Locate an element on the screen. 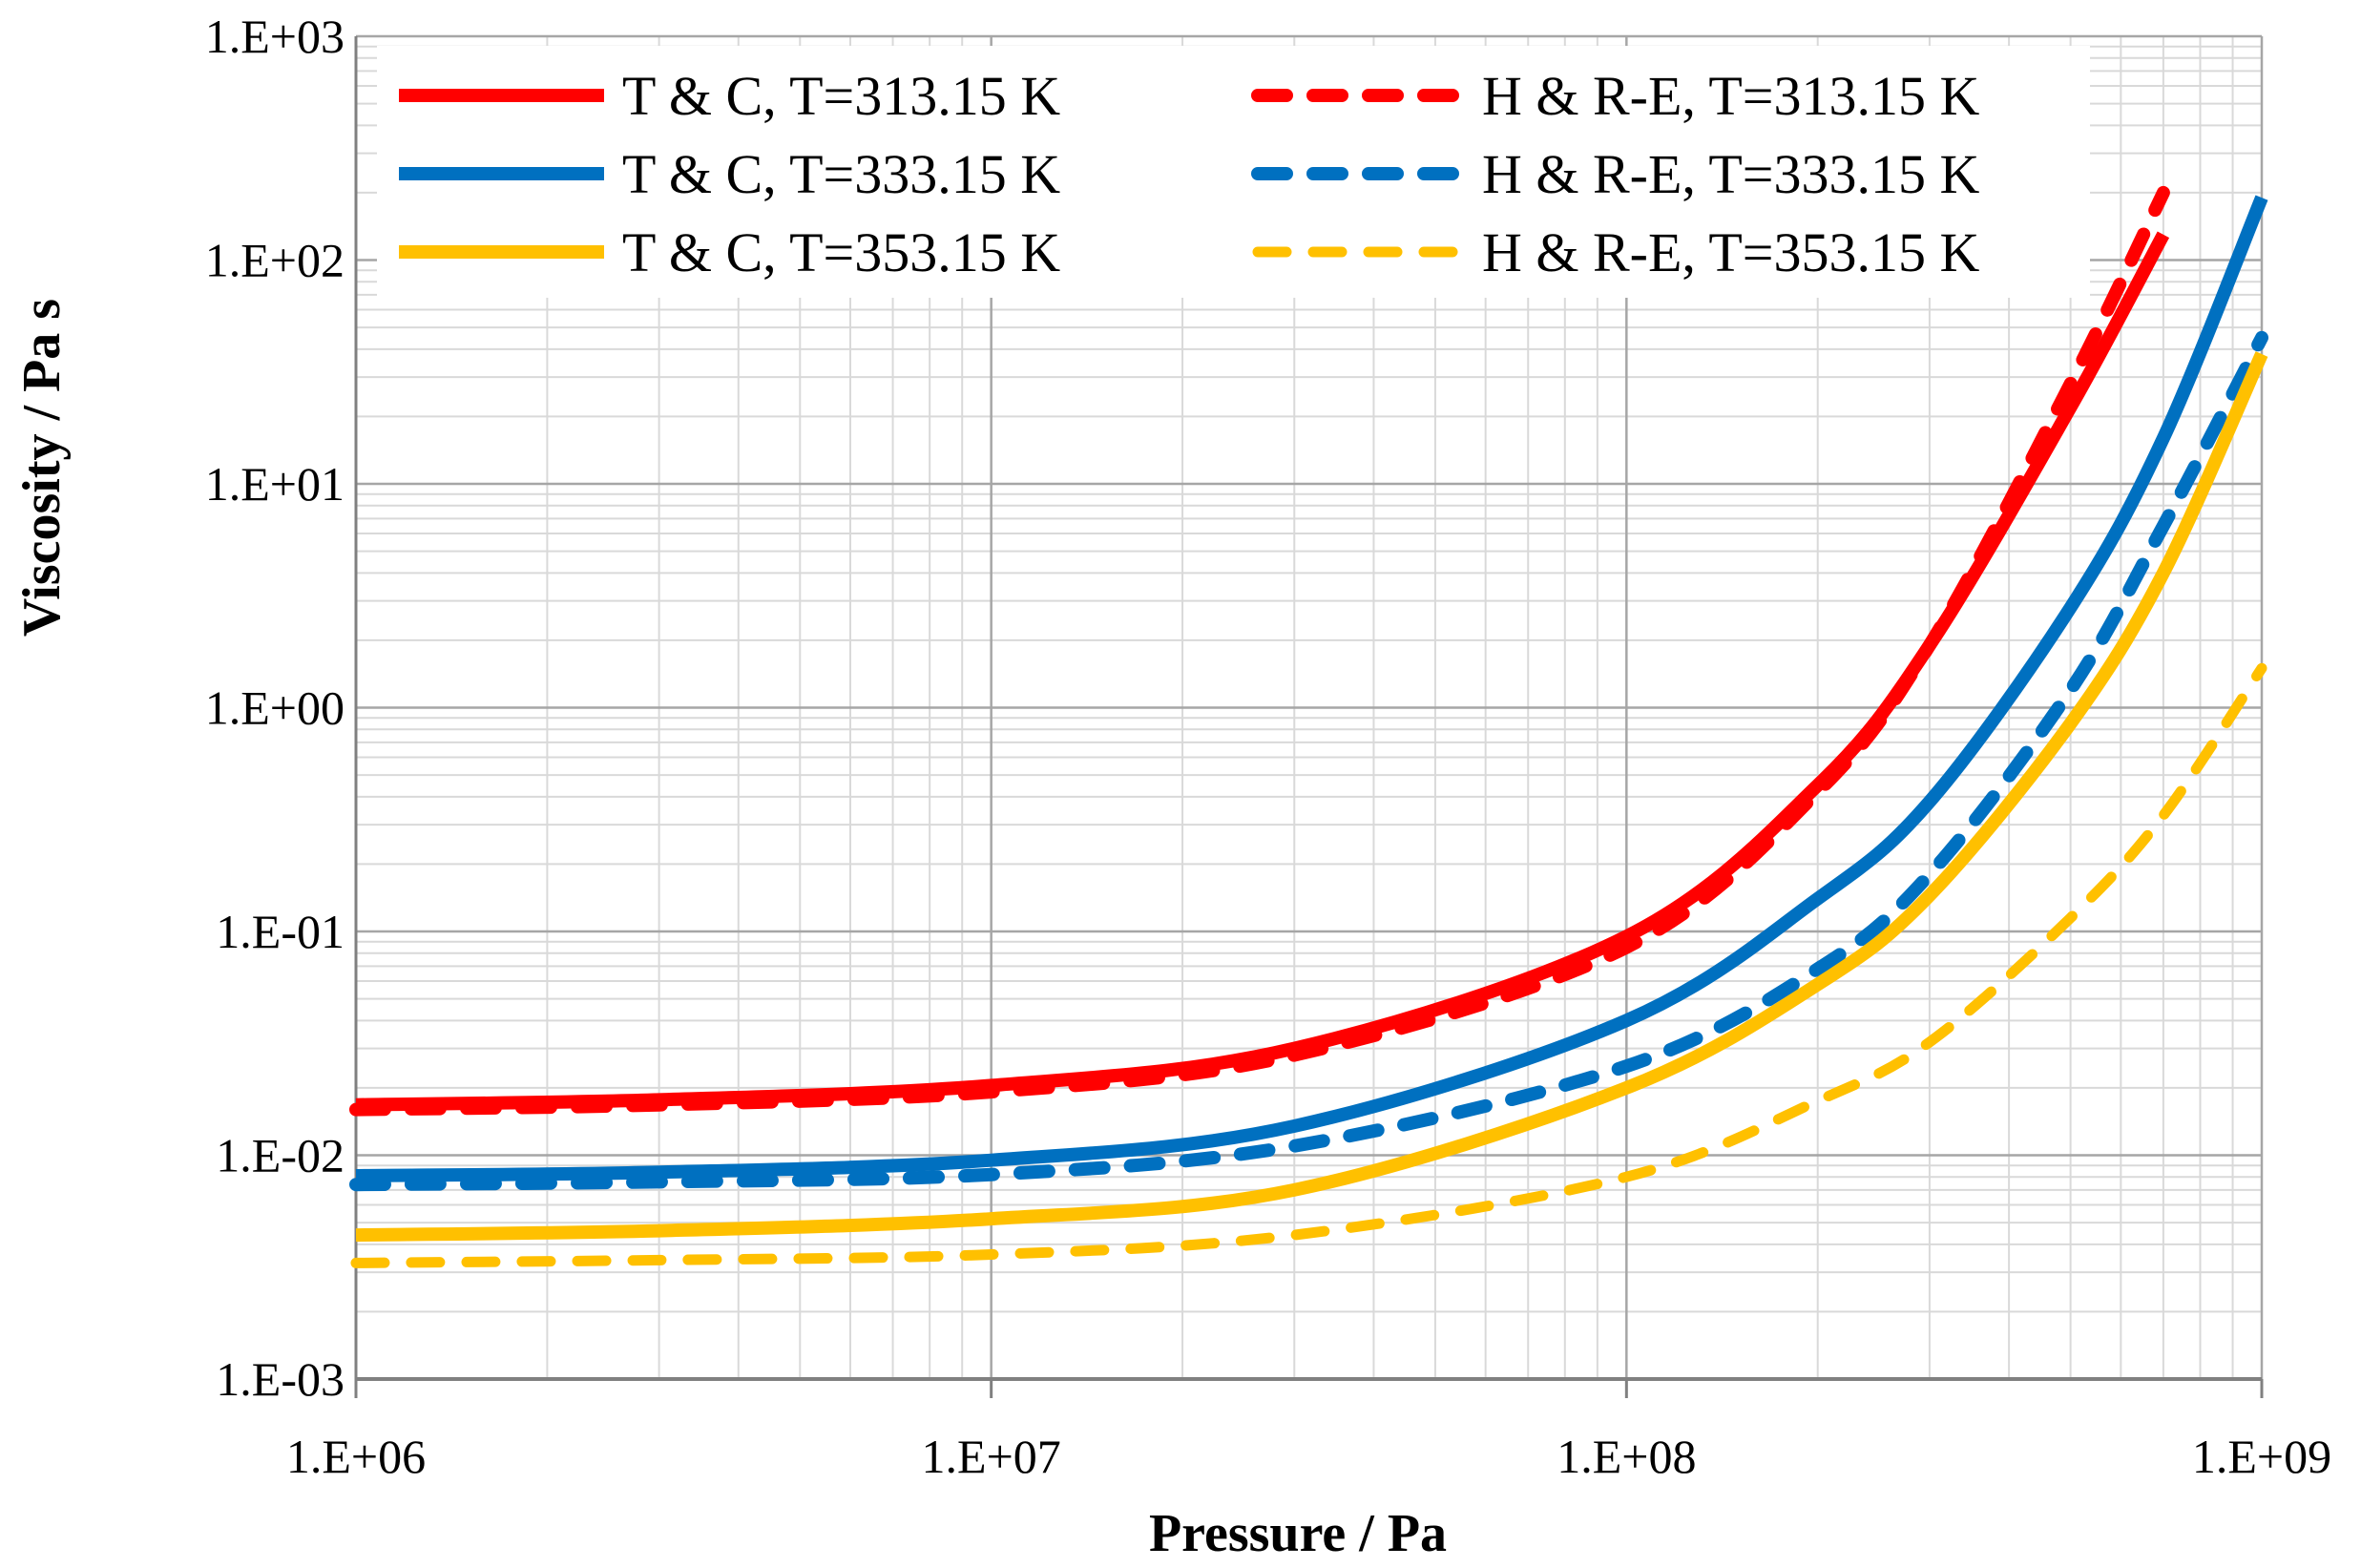 Image resolution: width=2361 pixels, height=1568 pixels. x-axis-title: Pressure / Pa is located at coordinates (1298, 1533).